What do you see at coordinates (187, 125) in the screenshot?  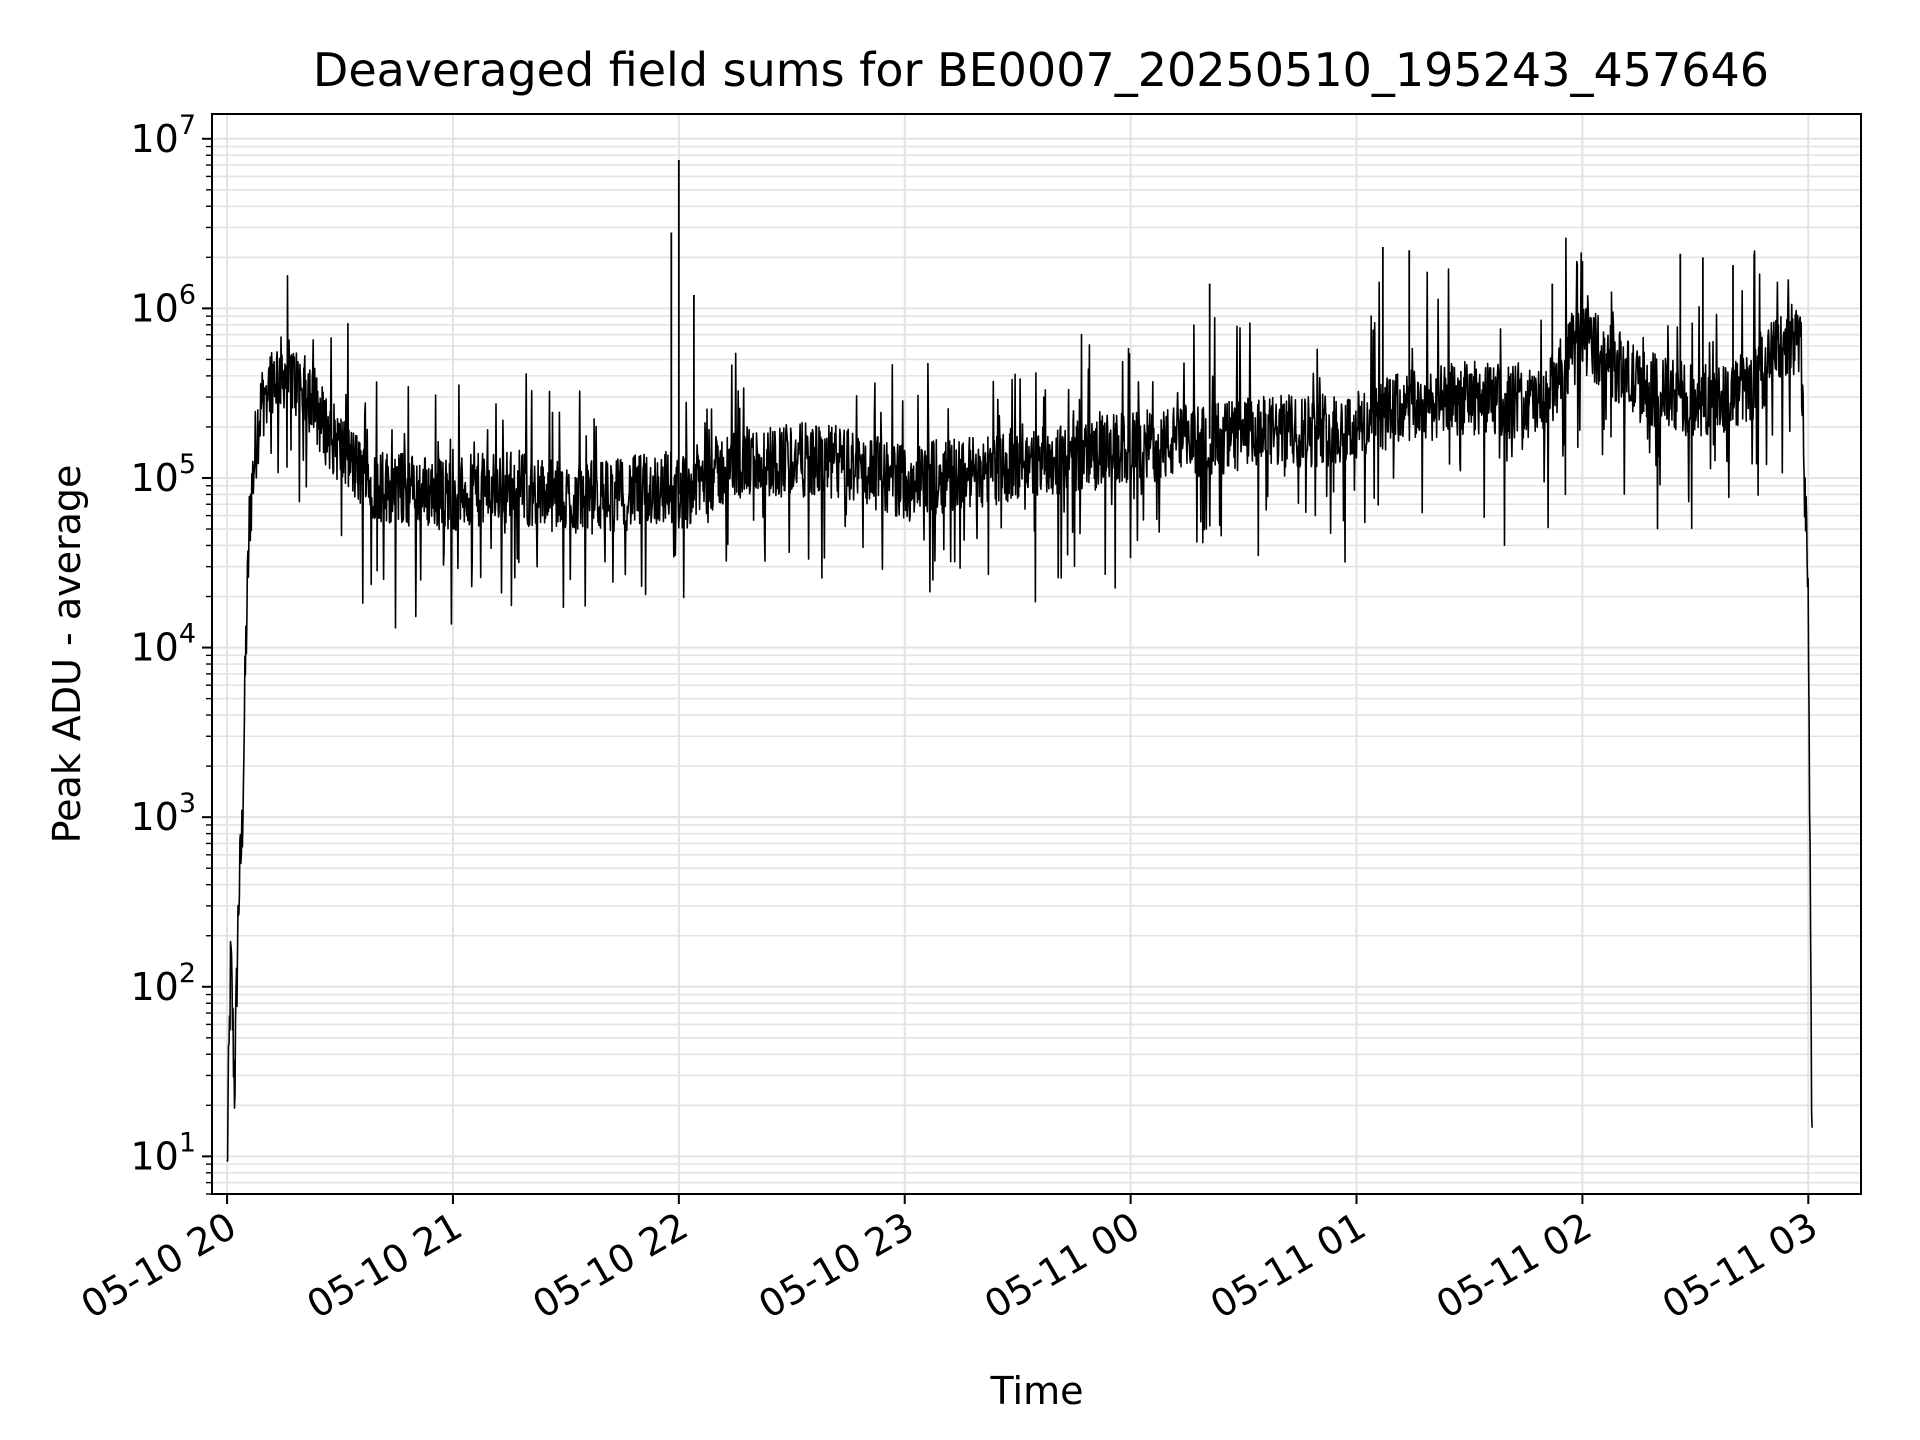 I see `y-tick-exponent: 7` at bounding box center [187, 125].